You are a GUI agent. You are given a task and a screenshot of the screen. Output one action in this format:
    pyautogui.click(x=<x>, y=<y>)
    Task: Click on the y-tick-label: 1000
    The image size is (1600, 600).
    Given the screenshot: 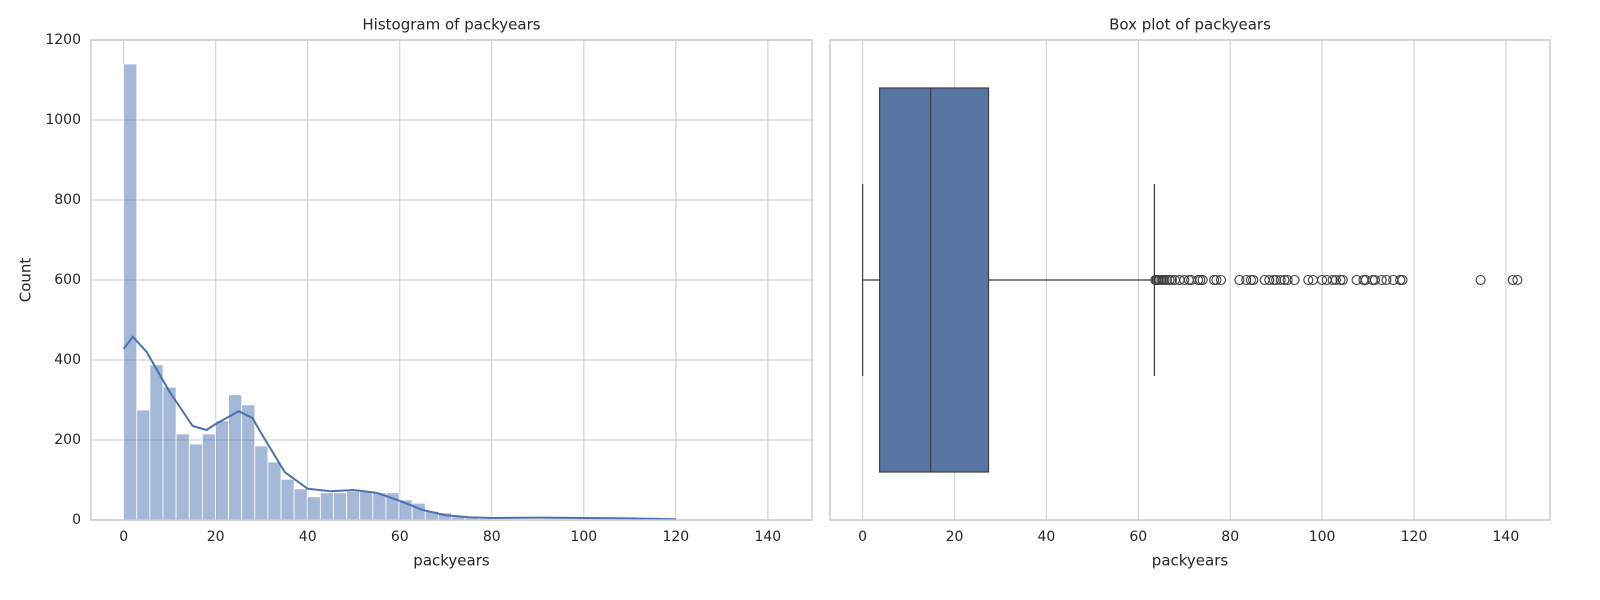 What is the action you would take?
    pyautogui.click(x=63, y=120)
    